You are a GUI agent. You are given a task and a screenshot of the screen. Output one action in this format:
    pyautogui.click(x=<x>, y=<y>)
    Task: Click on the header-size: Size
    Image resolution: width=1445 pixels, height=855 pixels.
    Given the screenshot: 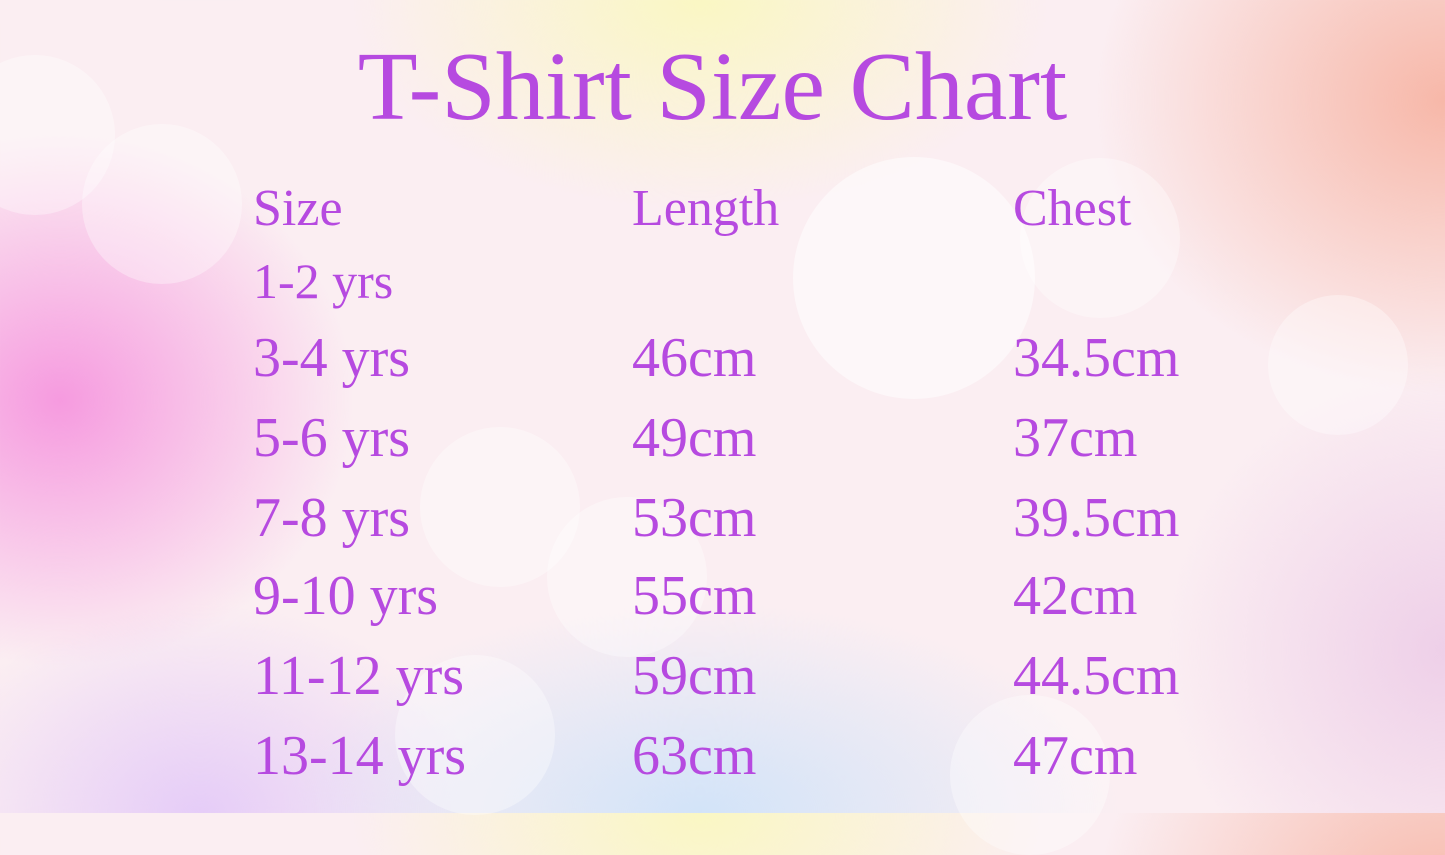 What is the action you would take?
    pyautogui.click(x=298, y=208)
    